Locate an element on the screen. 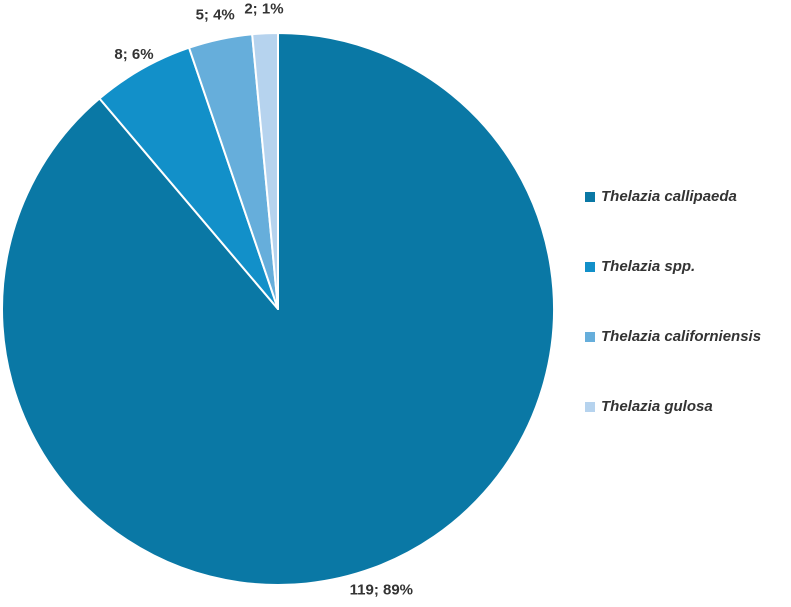 The width and height of the screenshot is (791, 607). legend-item-thelazia-spp: Thelazia spp. is located at coordinates (640, 266).